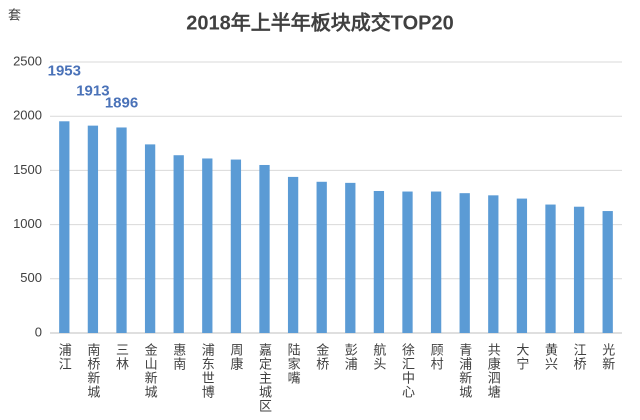 The width and height of the screenshot is (640, 420). What do you see at coordinates (207, 371) in the screenshot?
I see `x-tick-label: 浦东世博` at bounding box center [207, 371].